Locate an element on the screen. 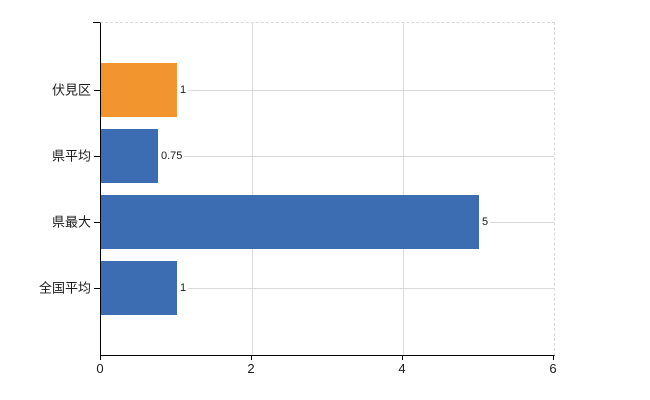 The image size is (650, 400). category-label: 伏見区 is located at coordinates (71, 90).